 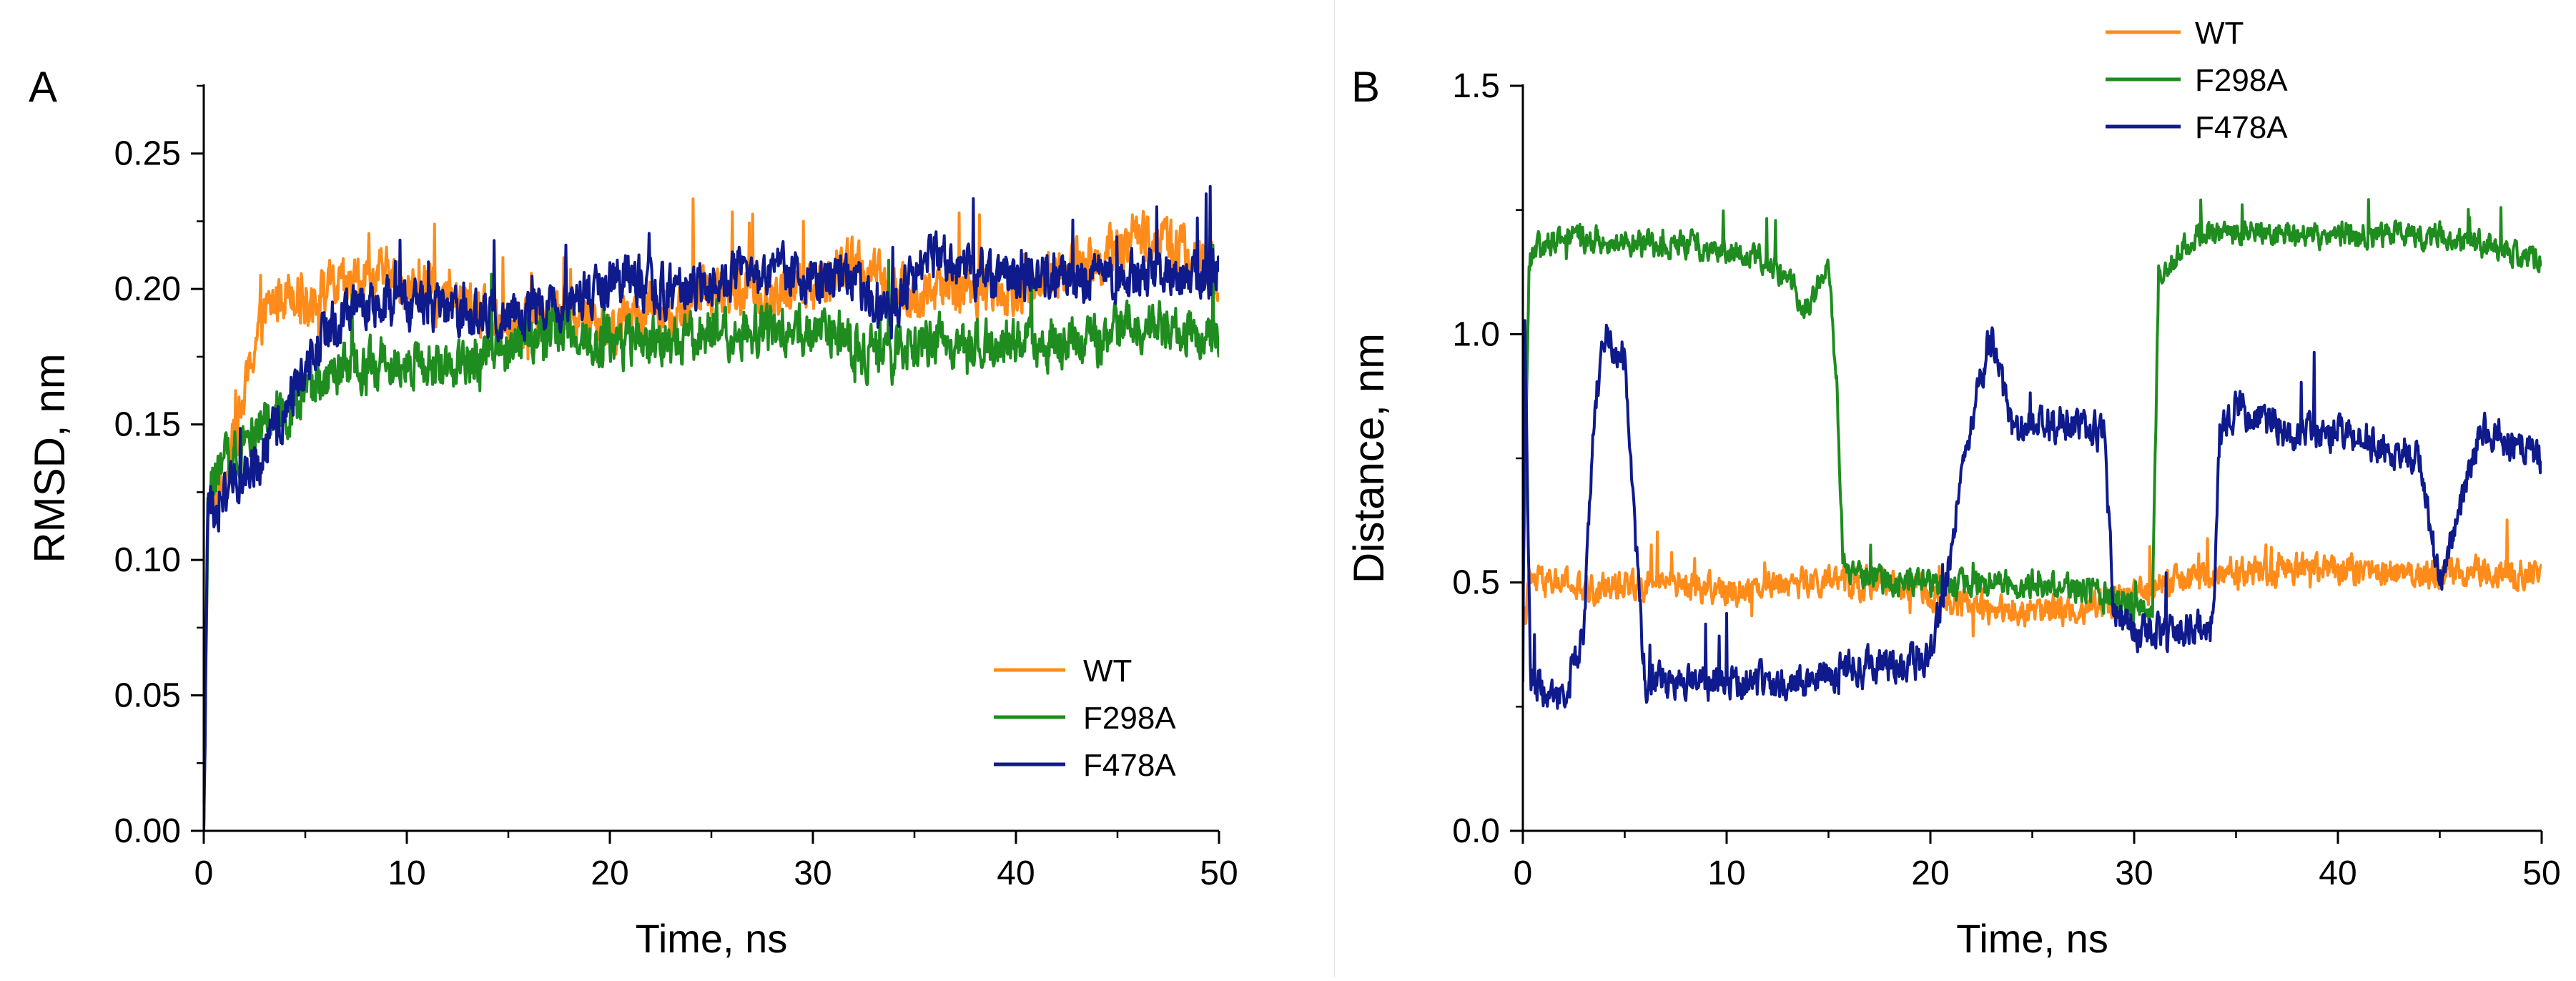 I want to click on panel-divider, so click(x=1334, y=489).